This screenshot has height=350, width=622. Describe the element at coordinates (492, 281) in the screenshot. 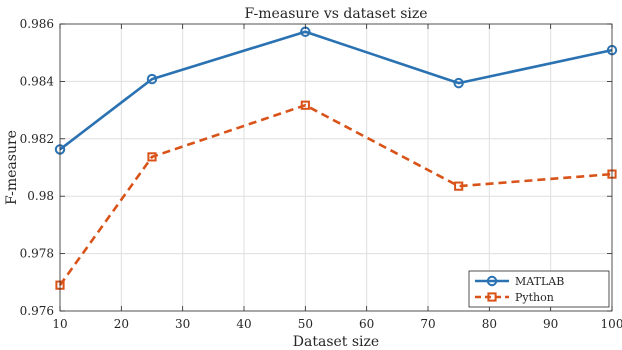

I see `legend-matlab-marker` at that location.